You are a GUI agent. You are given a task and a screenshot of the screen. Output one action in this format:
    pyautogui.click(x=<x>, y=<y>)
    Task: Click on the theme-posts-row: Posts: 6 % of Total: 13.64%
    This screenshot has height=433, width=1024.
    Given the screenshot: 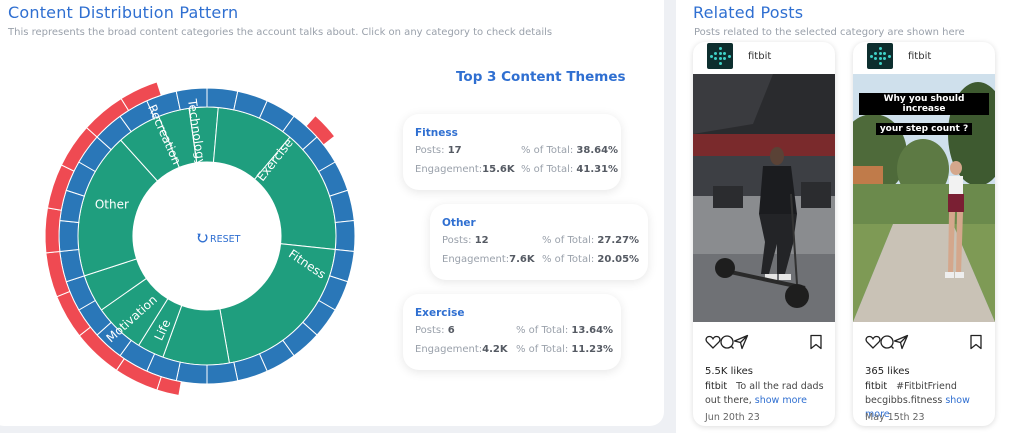 What is the action you would take?
    pyautogui.click(x=514, y=330)
    